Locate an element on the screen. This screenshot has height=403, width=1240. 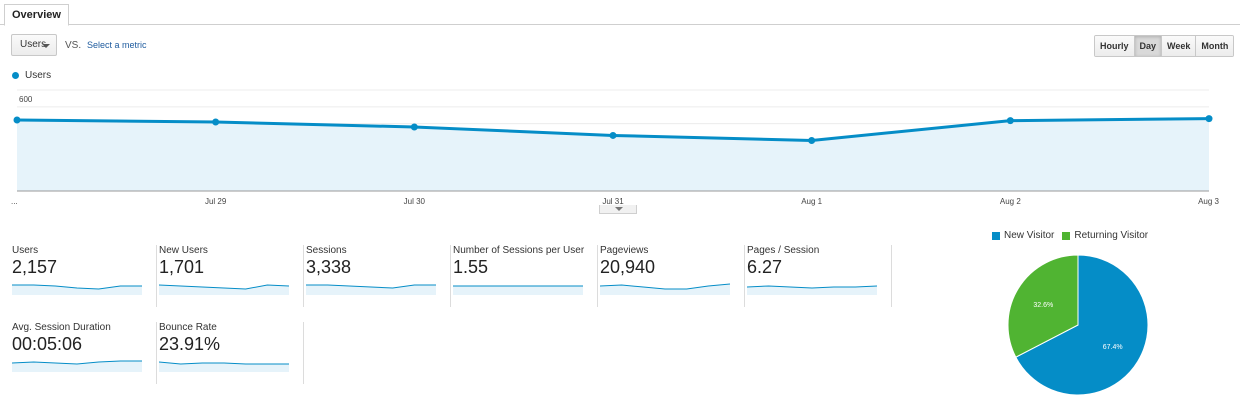
scorecard-pageviews: Pageviews 20,940 is located at coordinates (672, 276).